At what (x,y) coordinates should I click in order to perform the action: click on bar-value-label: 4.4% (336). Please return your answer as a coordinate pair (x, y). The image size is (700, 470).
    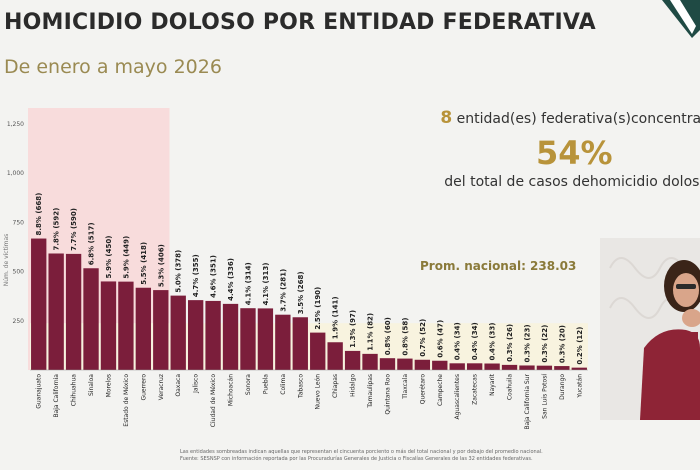
    Looking at the image, I should click on (231, 279).